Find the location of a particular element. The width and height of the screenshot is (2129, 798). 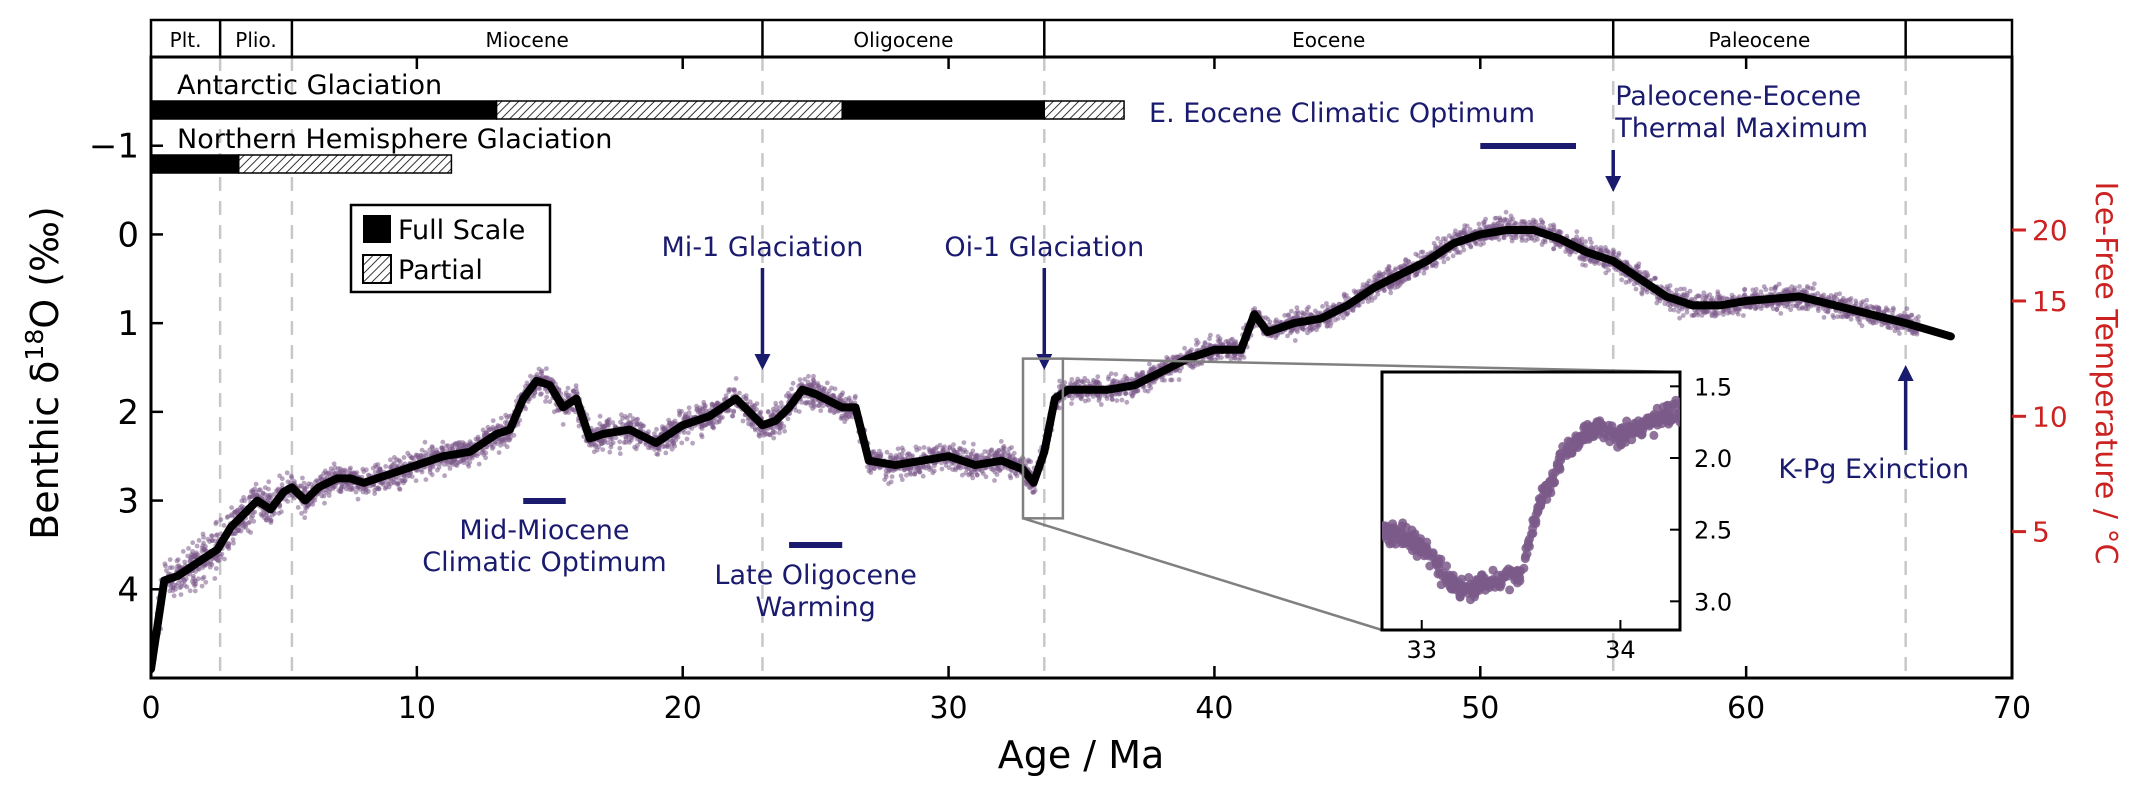

epoch-label: Oligocene is located at coordinates (903, 40).